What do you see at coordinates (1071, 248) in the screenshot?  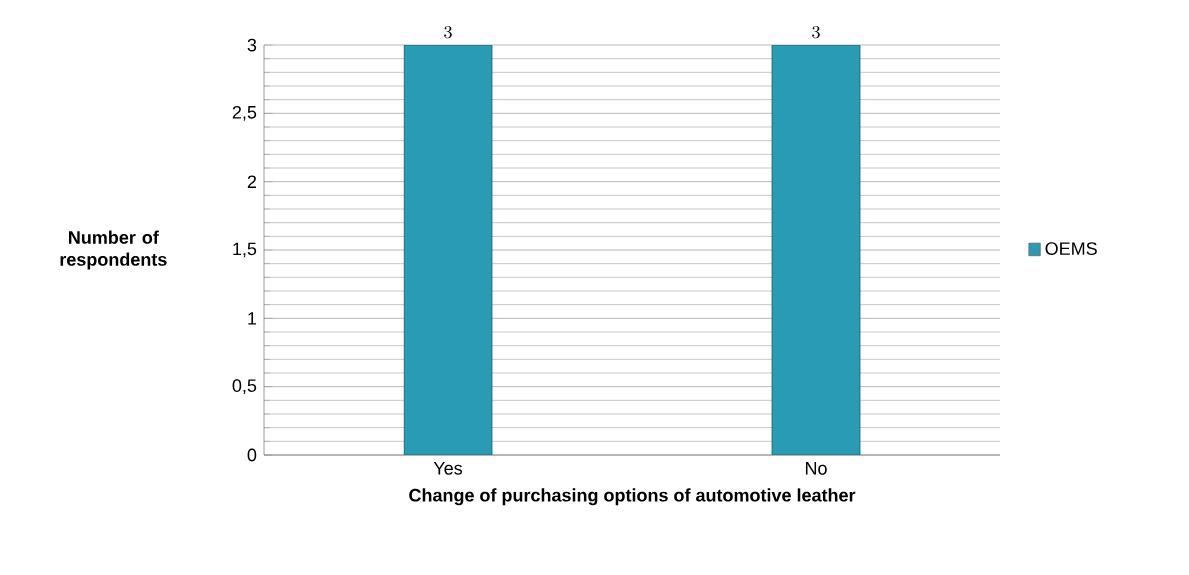 I see `legend-label: OEMS` at bounding box center [1071, 248].